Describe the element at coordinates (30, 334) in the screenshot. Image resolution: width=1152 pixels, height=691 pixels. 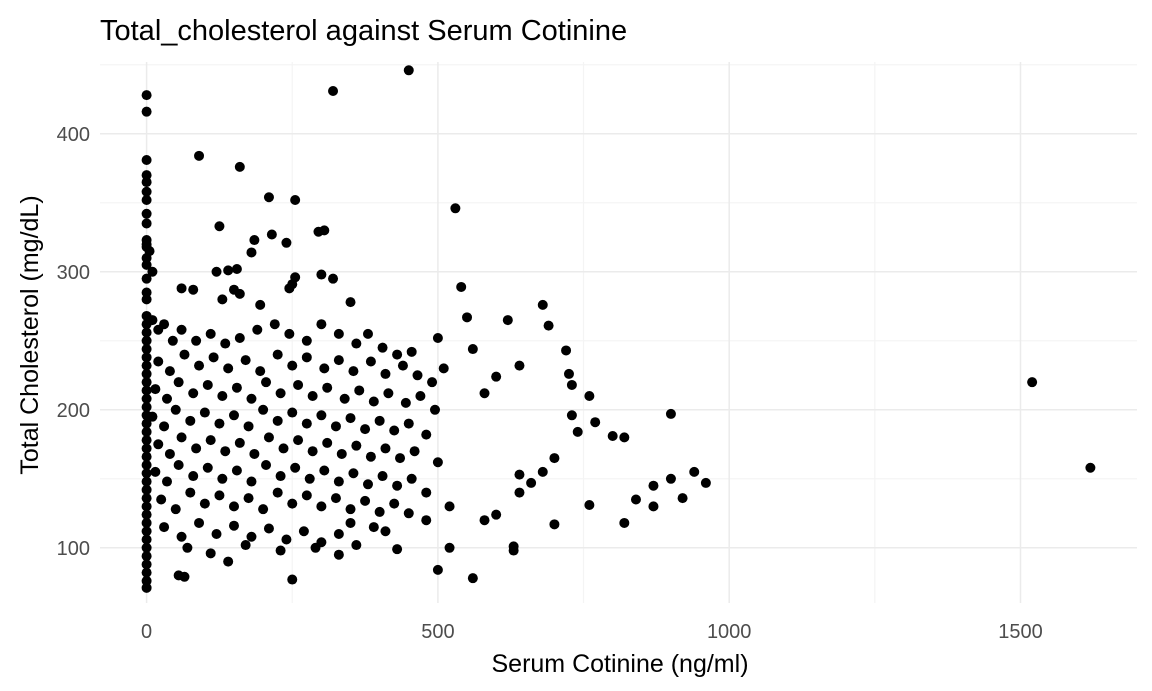
I see `y-axis-label: Total Cholesterol (mg/dL)` at that location.